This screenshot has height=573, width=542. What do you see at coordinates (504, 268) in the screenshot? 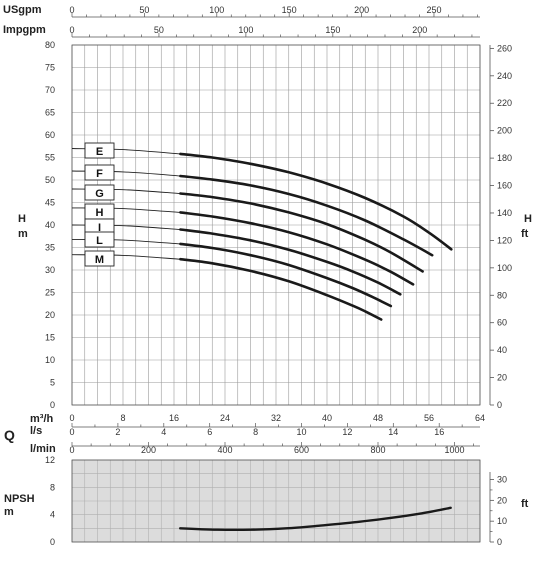
I see `y-right-tick-label: 100` at bounding box center [504, 268].